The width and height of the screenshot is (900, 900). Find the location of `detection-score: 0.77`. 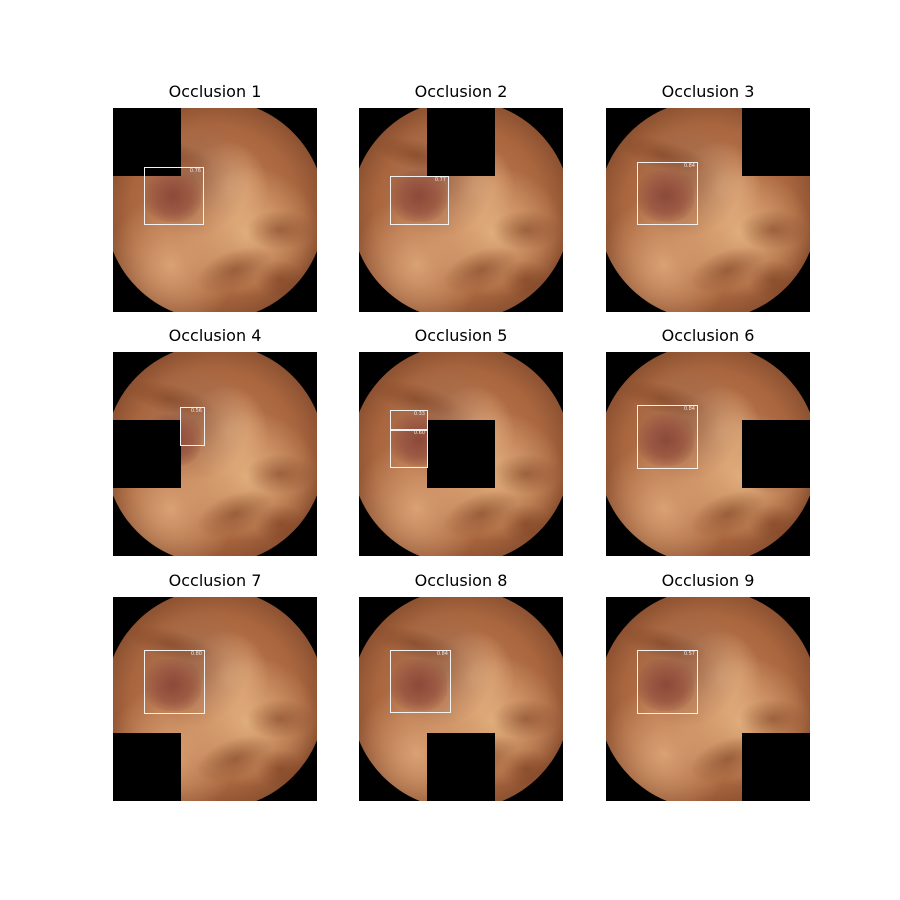

detection-score: 0.77 is located at coordinates (440, 180).